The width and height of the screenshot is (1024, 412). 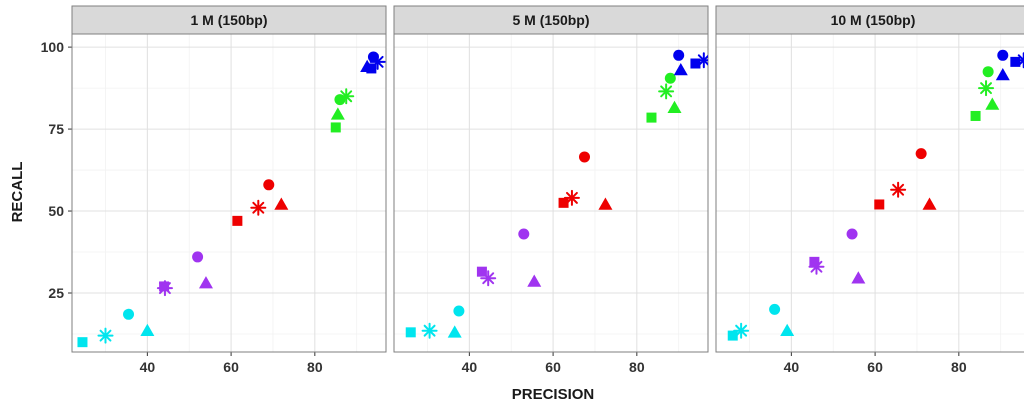 I want to click on y-axis-title: RECALL, so click(x=17, y=192).